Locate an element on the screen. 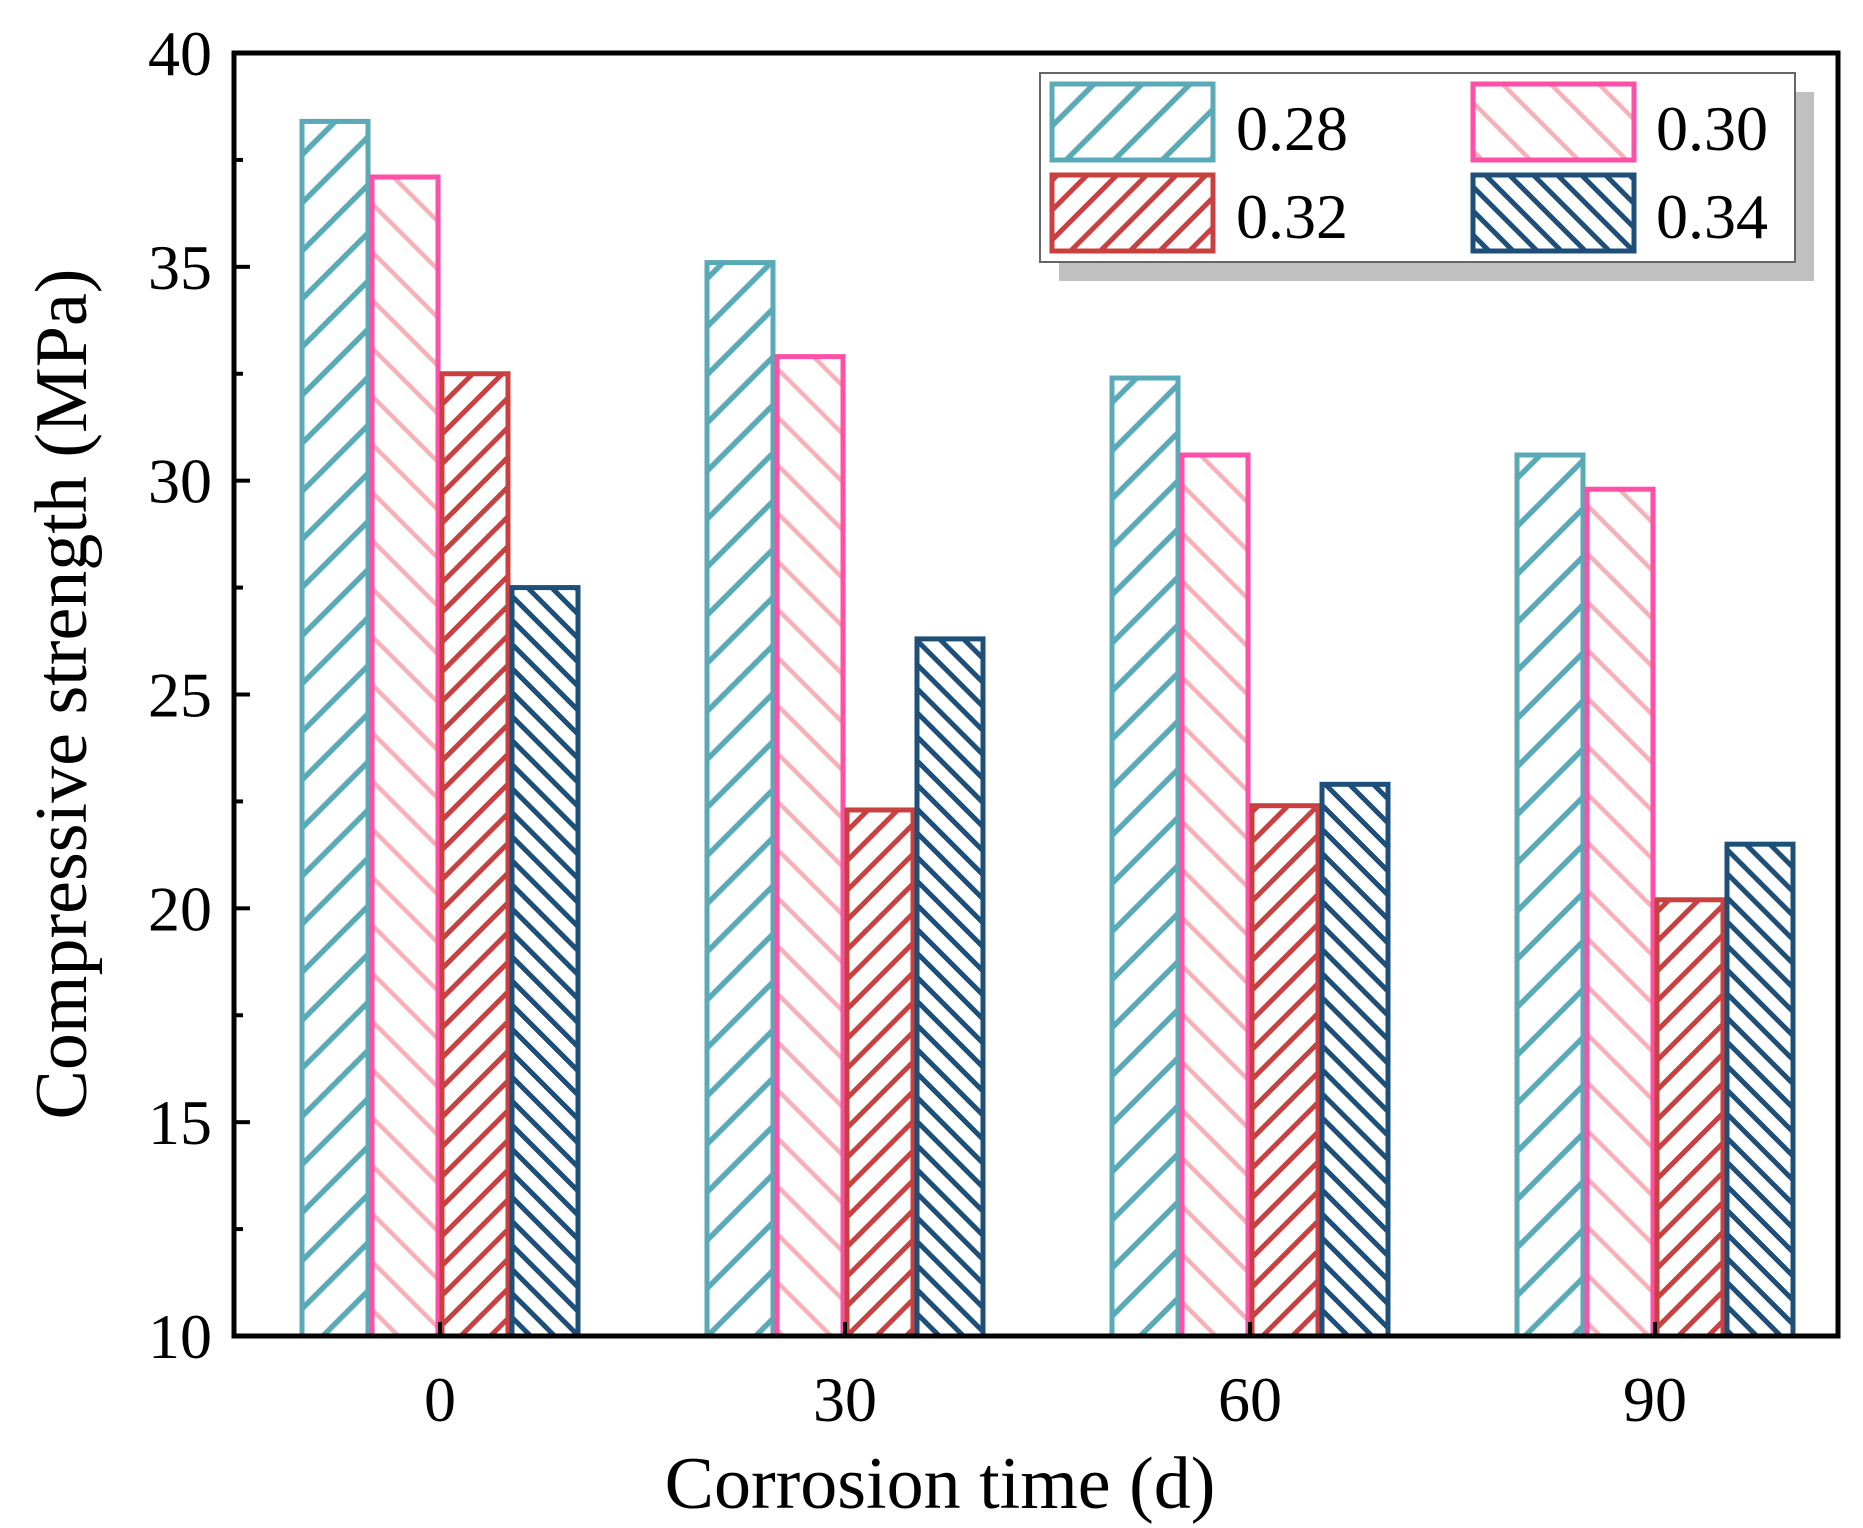  y-tick-label: 15 is located at coordinates (180, 1122).